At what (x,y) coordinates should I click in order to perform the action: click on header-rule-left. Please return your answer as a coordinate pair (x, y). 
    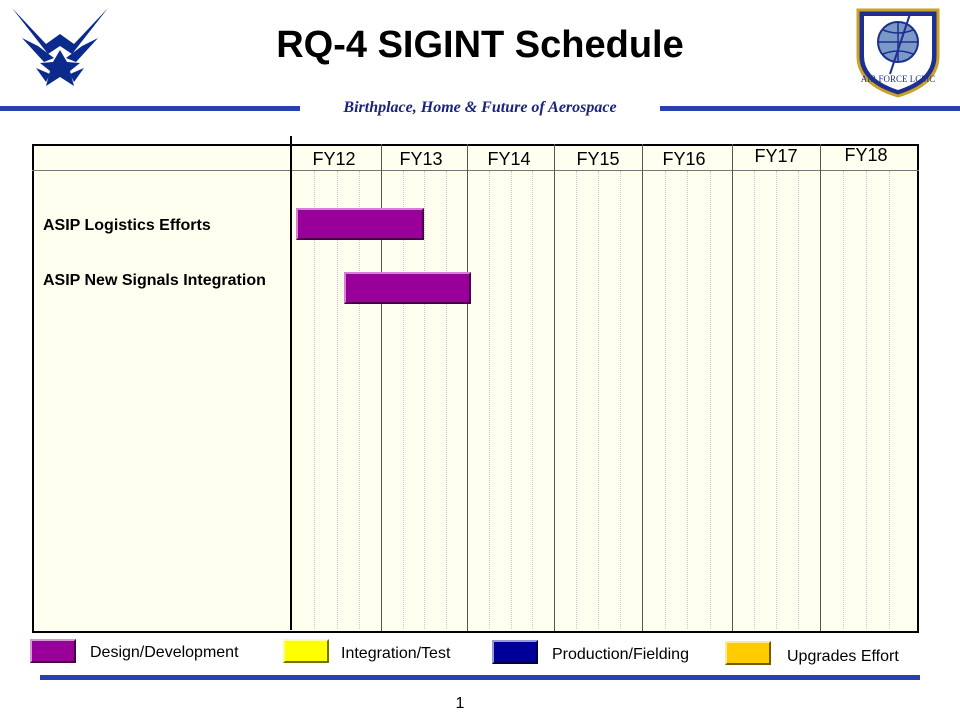
    Looking at the image, I should click on (150, 108).